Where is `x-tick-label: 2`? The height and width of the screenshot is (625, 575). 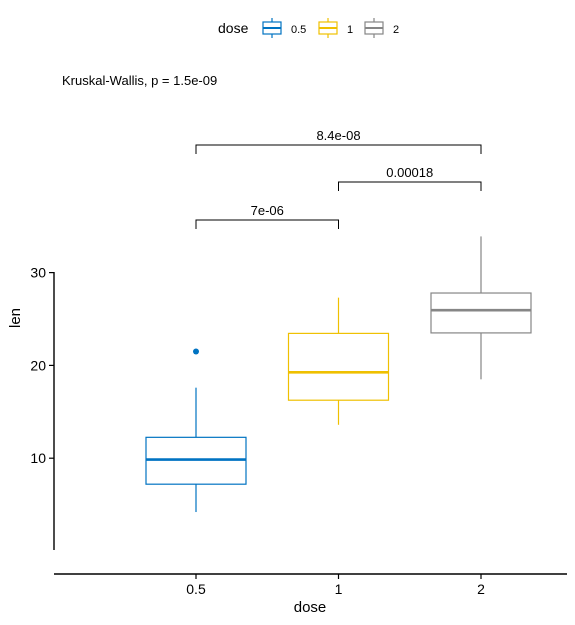
x-tick-label: 2 is located at coordinates (481, 589).